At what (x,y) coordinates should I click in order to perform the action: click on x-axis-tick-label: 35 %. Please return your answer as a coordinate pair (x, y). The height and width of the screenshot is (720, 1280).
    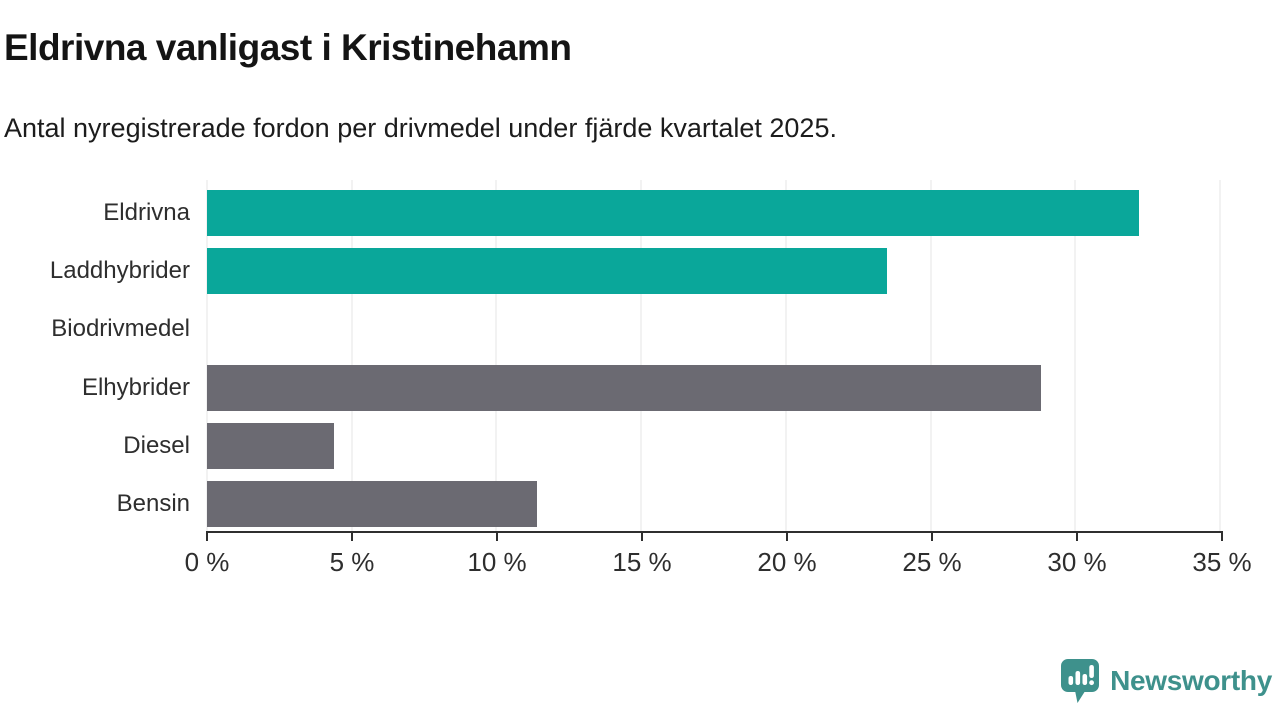
    Looking at the image, I should click on (1222, 562).